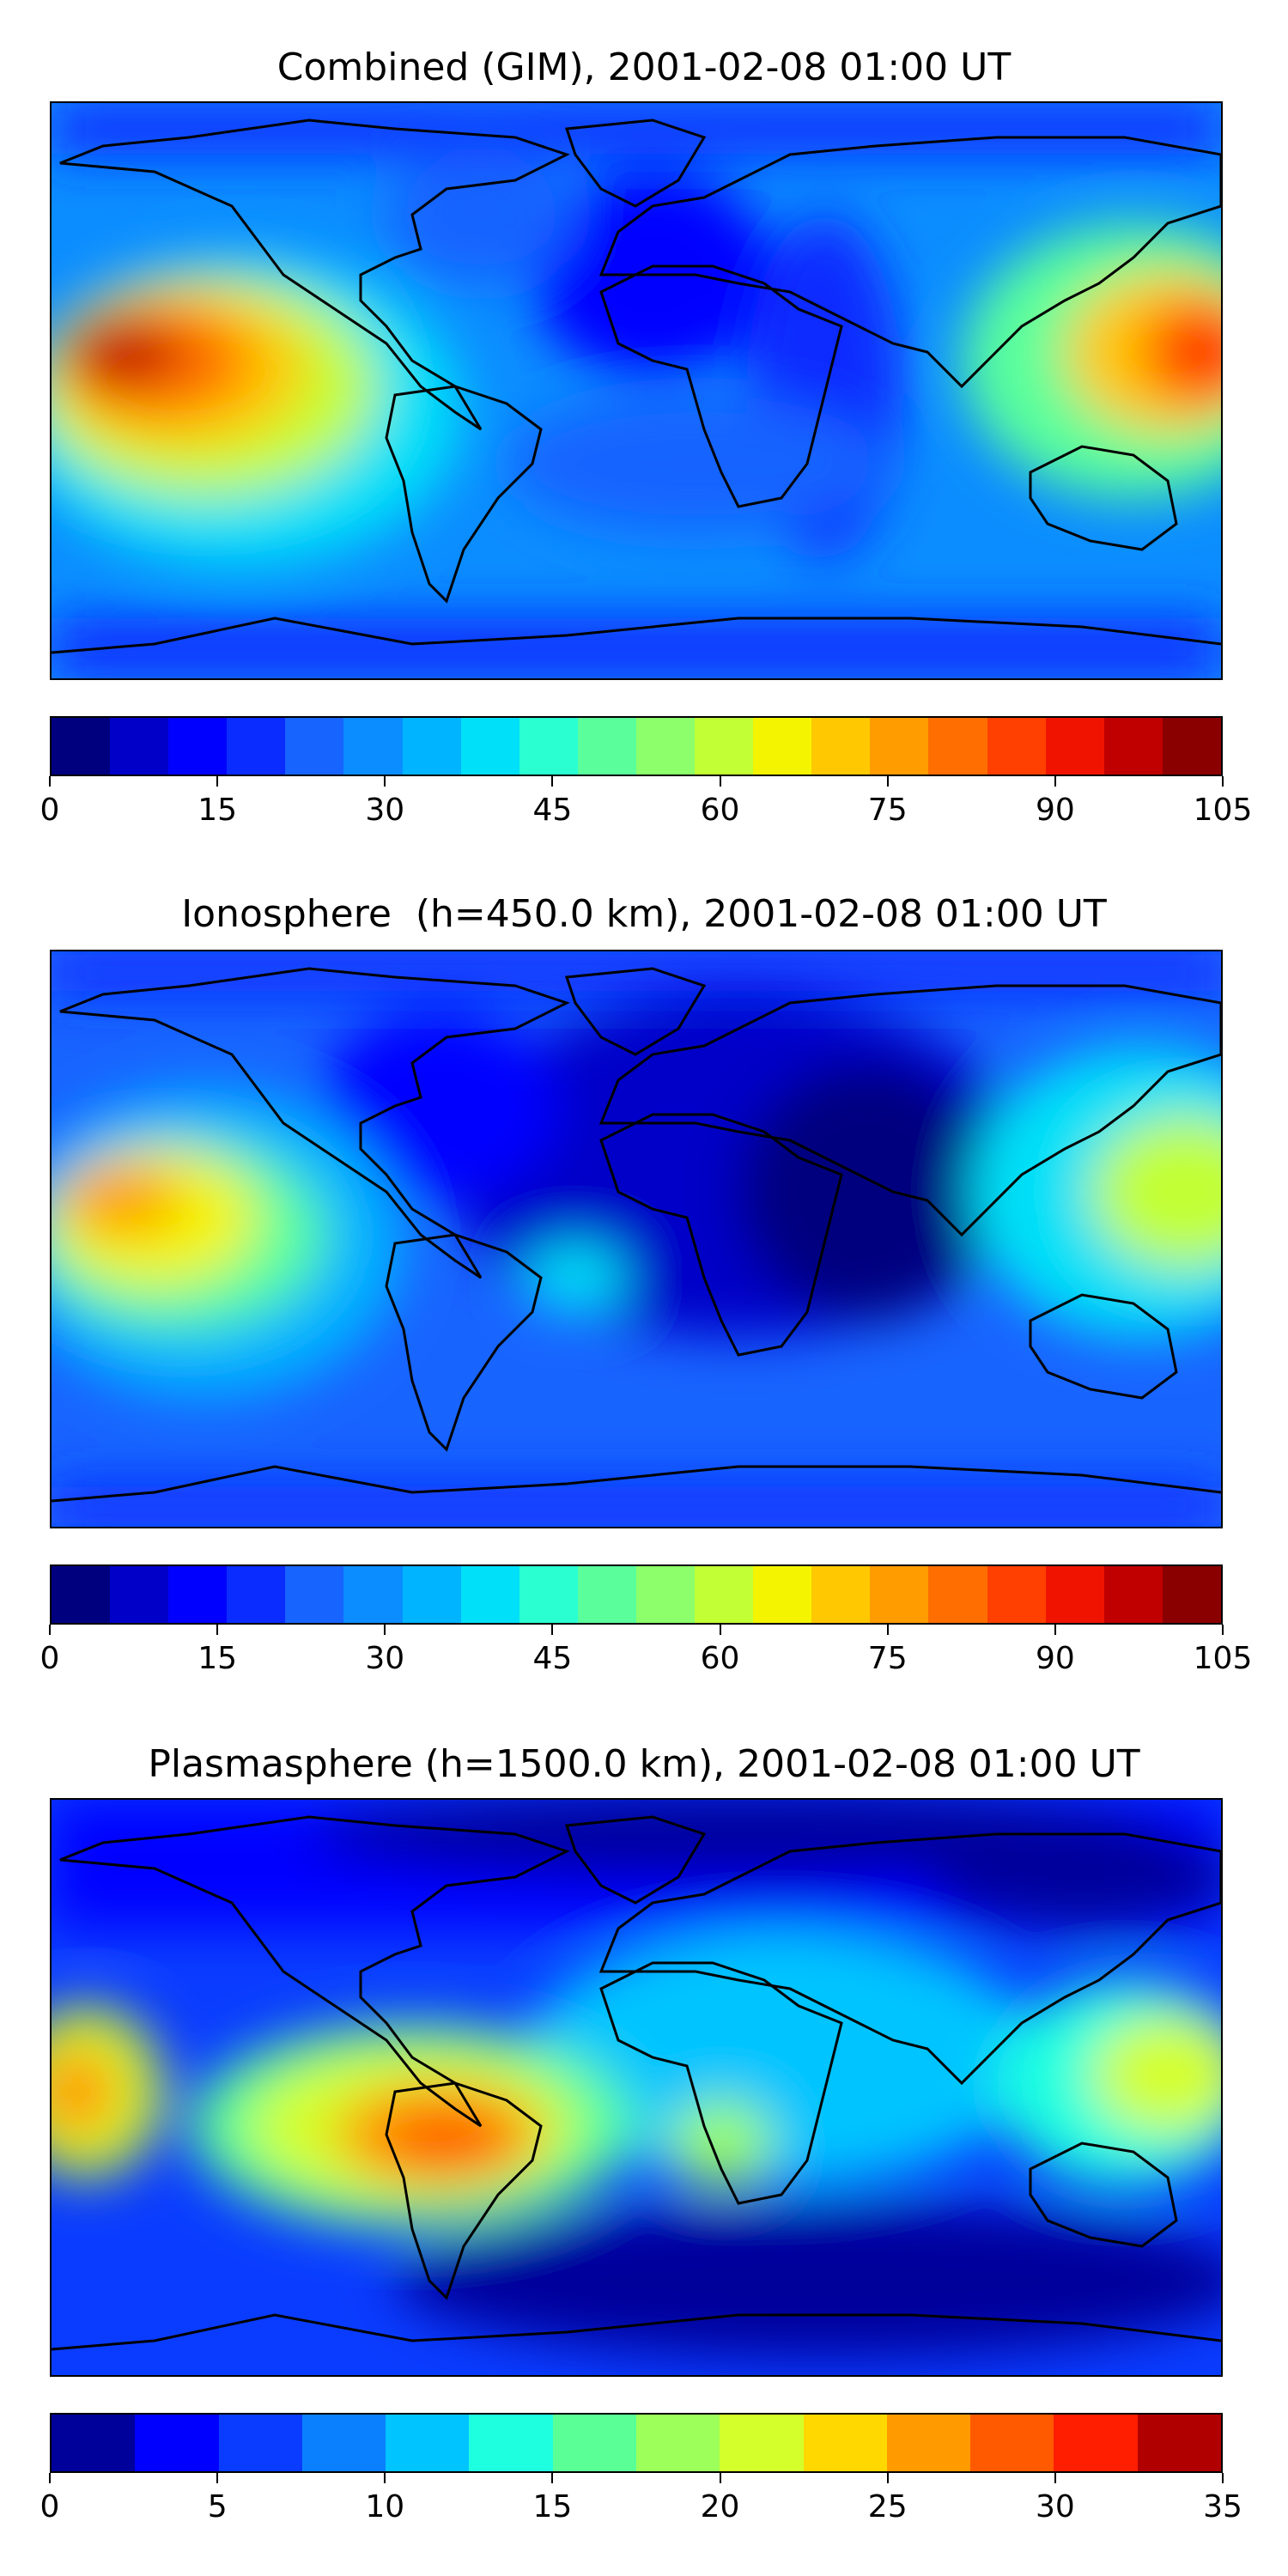 The height and width of the screenshot is (2576, 1288). What do you see at coordinates (385, 2507) in the screenshot?
I see `colorbar-tick-label: 10` at bounding box center [385, 2507].